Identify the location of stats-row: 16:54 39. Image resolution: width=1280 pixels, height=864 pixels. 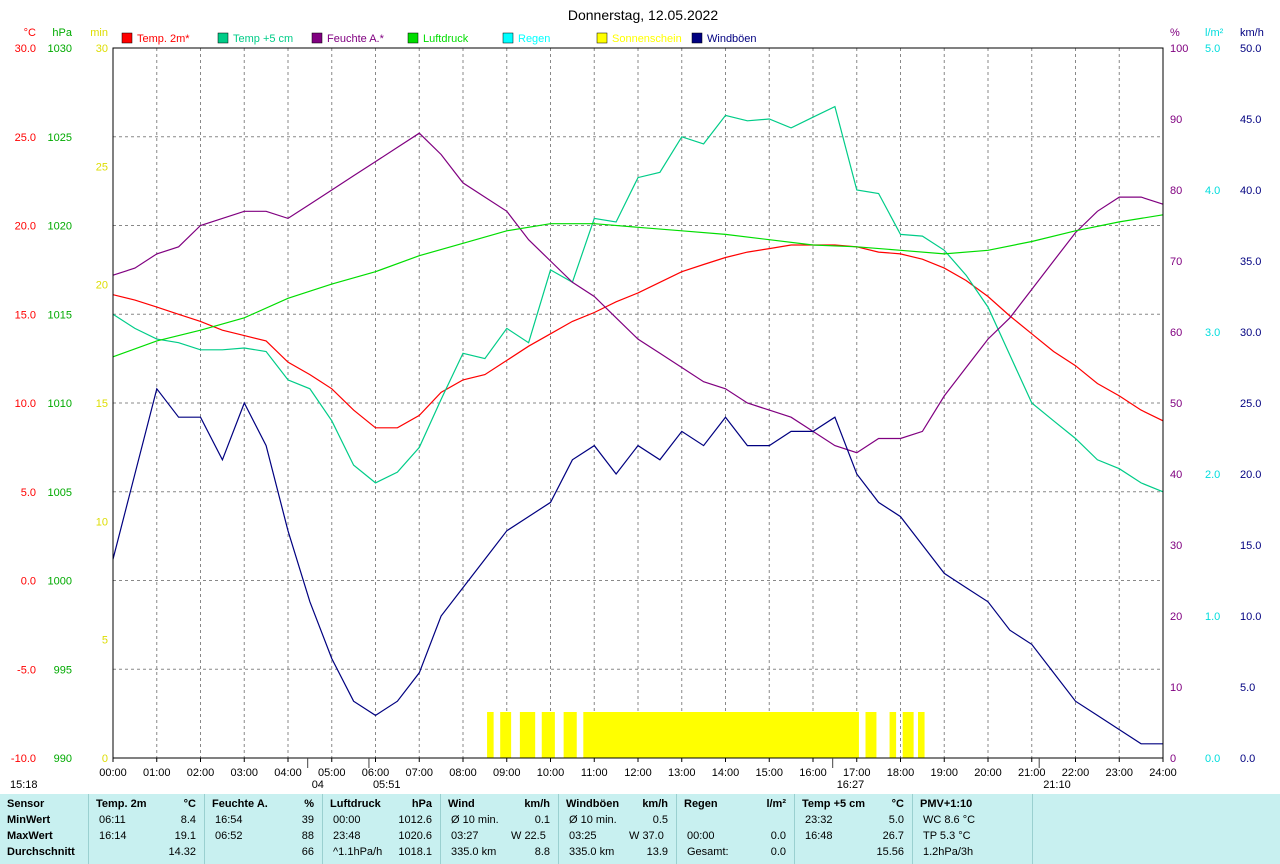
(263, 822).